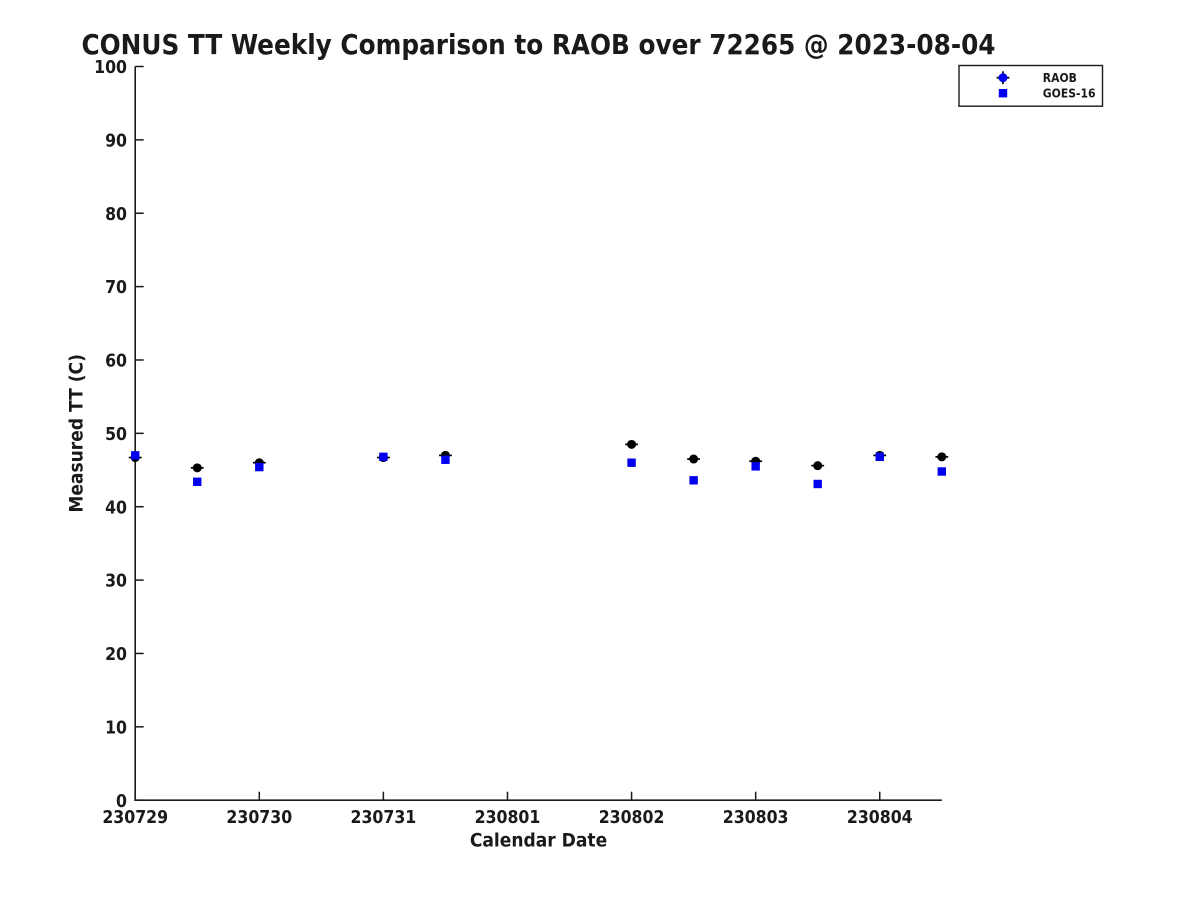 Image resolution: width=1200 pixels, height=900 pixels. What do you see at coordinates (116, 728) in the screenshot?
I see `y-tick-label: 10` at bounding box center [116, 728].